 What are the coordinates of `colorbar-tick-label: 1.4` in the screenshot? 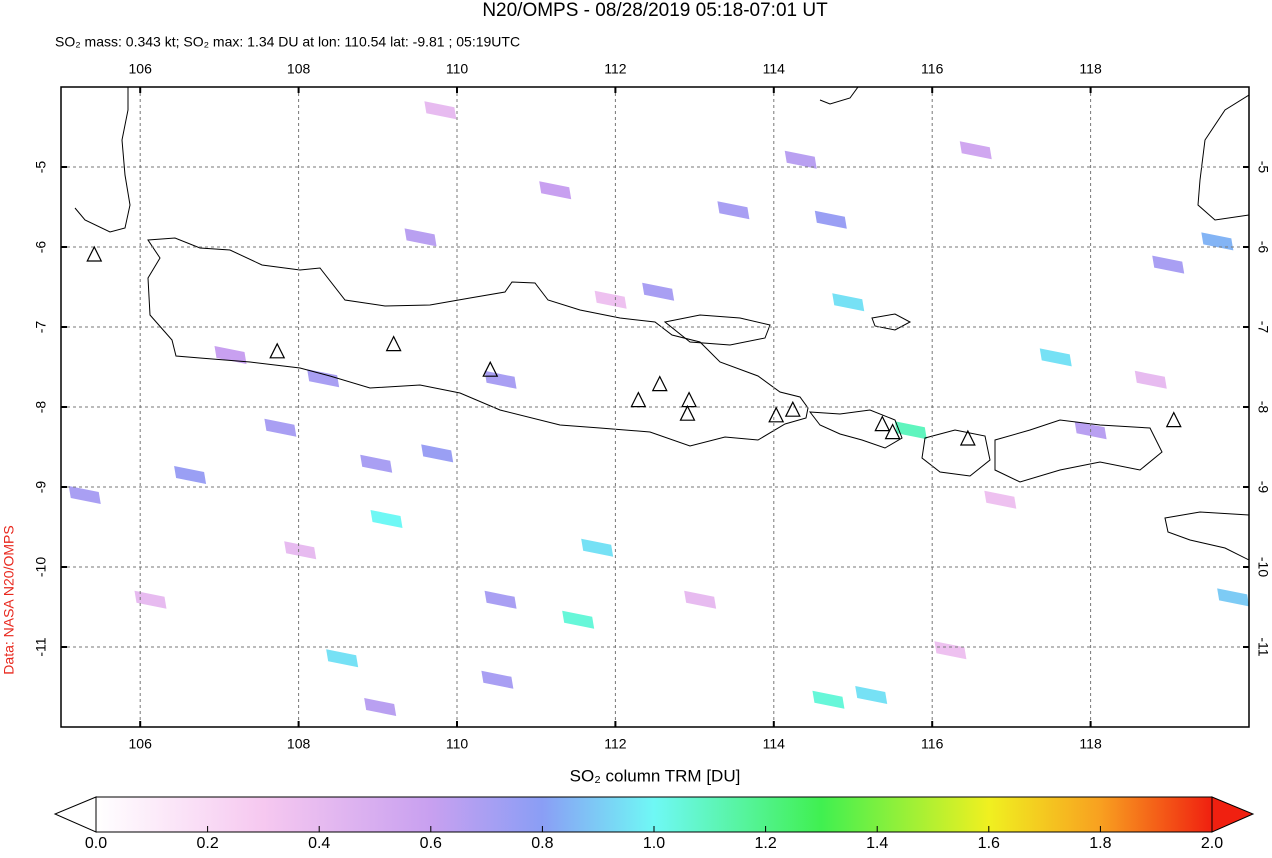 It's located at (877, 843).